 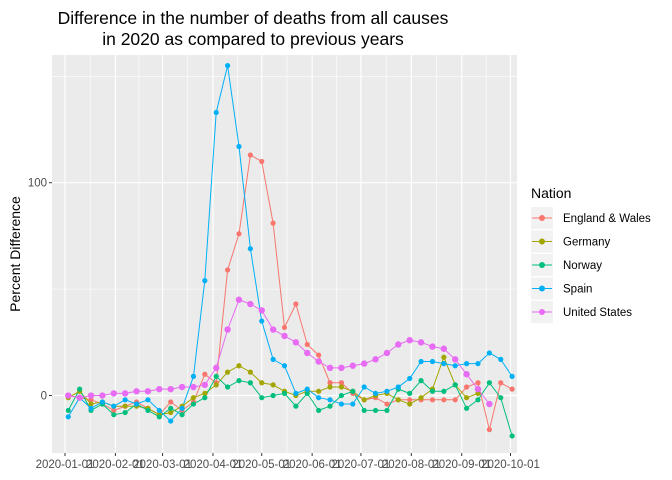 I want to click on legend-label: England & Wales, so click(x=607, y=219).